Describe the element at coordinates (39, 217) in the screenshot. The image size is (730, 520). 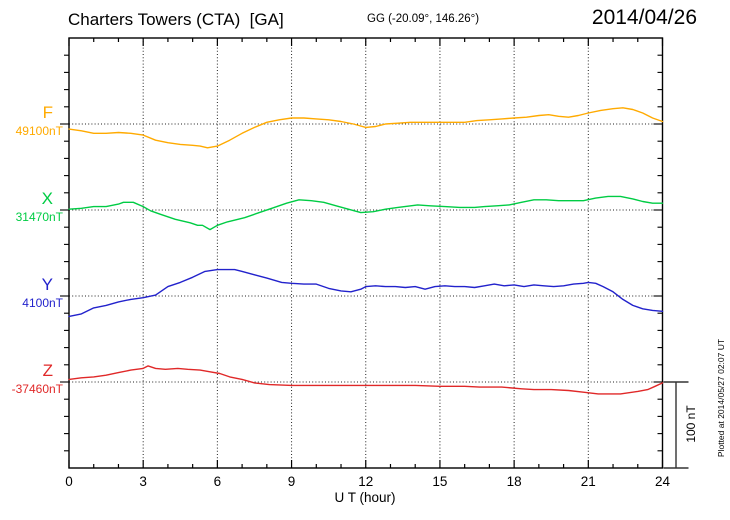
I see `series-baseline-value-X: 31470nT` at that location.